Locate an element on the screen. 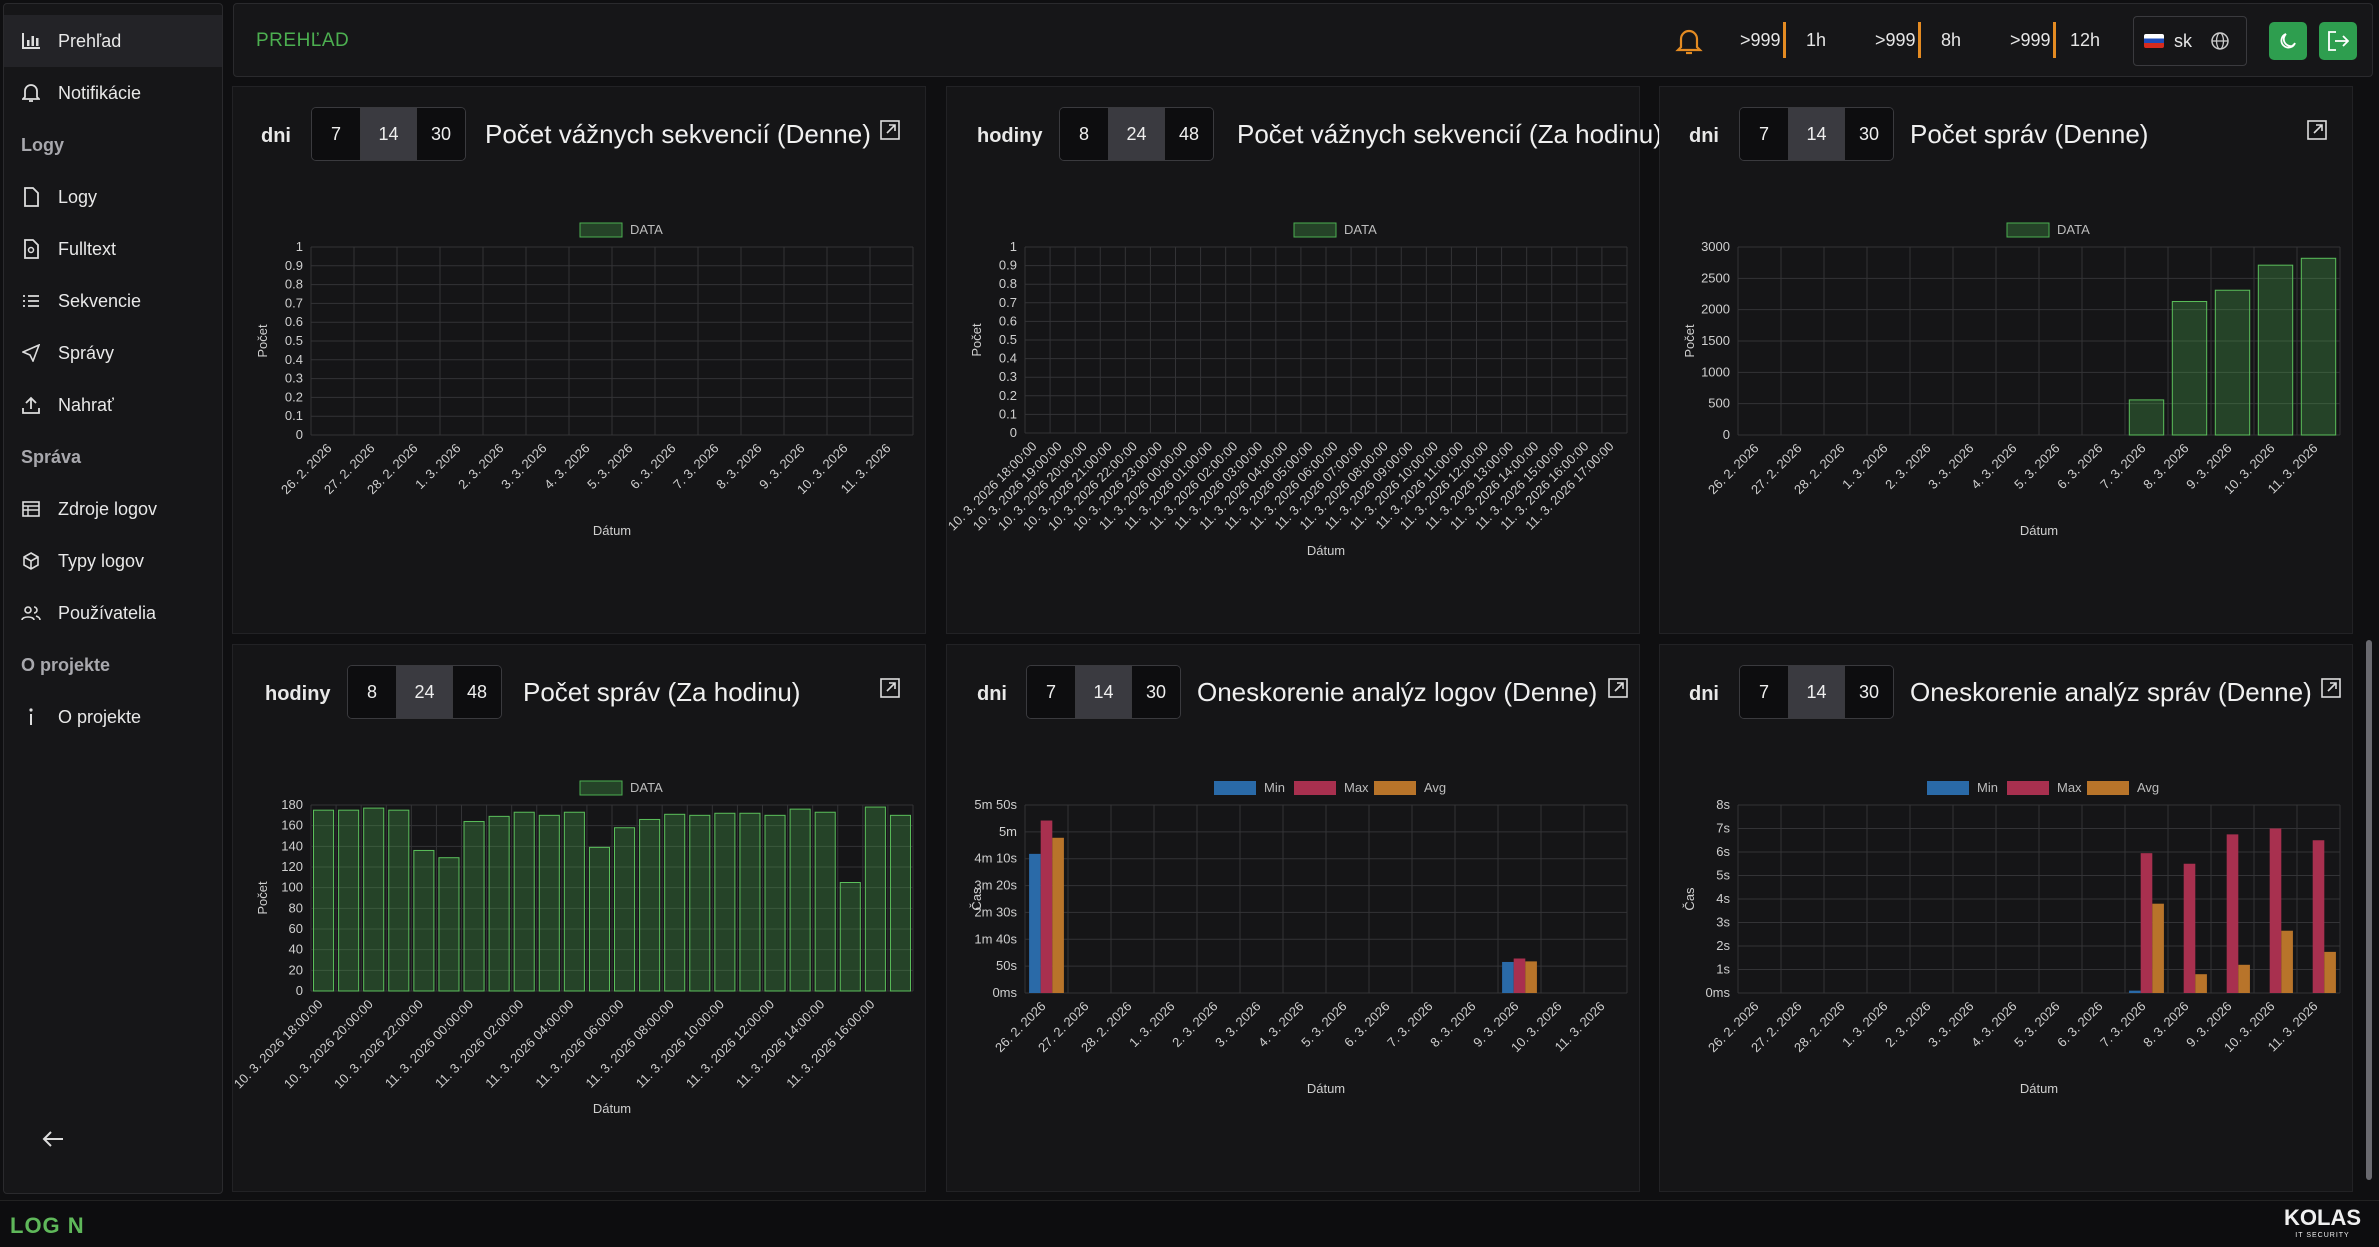 The image size is (2379, 1247). language-selector: sk is located at coordinates (2190, 41).